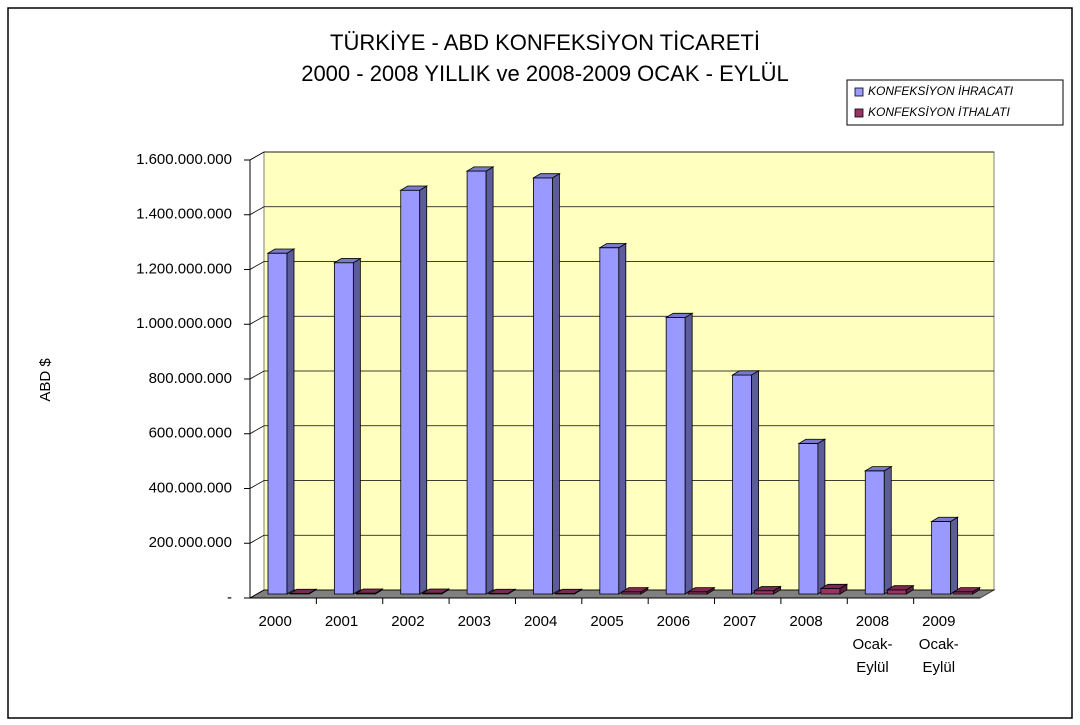  What do you see at coordinates (939, 112) in the screenshot?
I see `legend-label: KONFEKSİYON İTHALATI` at bounding box center [939, 112].